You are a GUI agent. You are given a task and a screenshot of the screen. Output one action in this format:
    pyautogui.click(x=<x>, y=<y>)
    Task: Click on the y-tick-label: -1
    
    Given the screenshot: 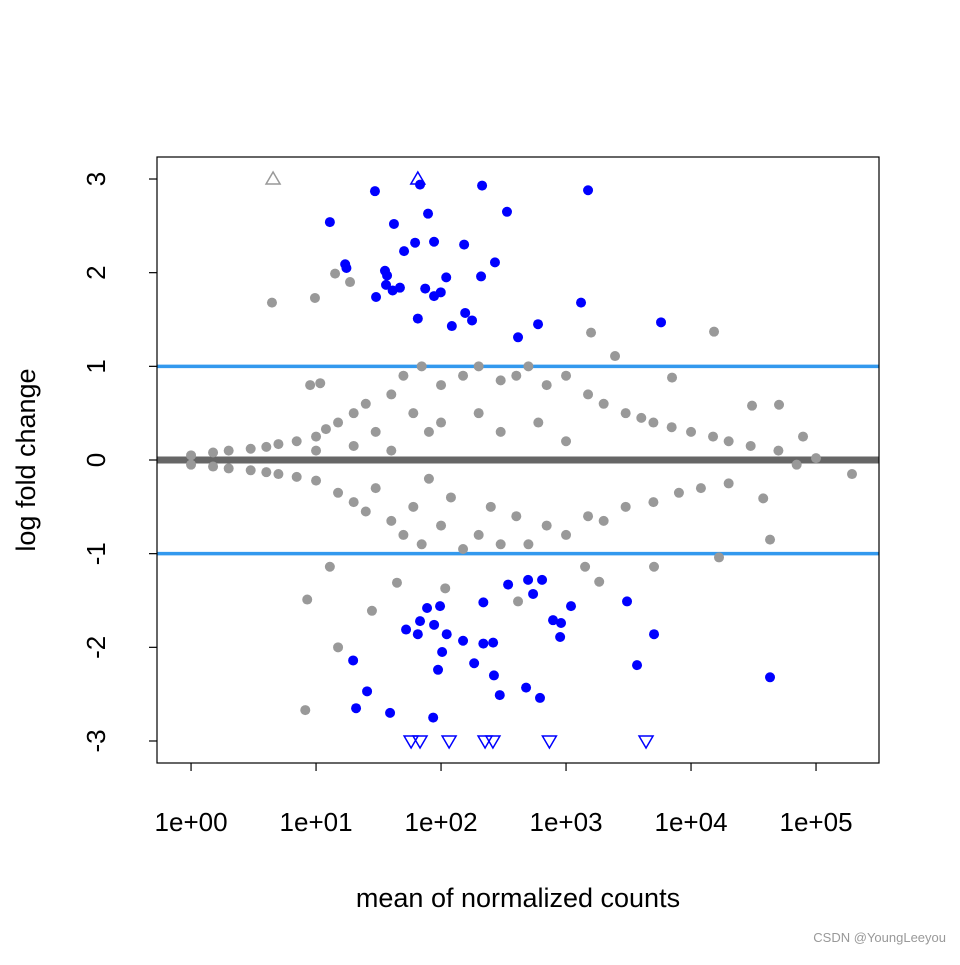 What is the action you would take?
    pyautogui.click(x=96, y=553)
    